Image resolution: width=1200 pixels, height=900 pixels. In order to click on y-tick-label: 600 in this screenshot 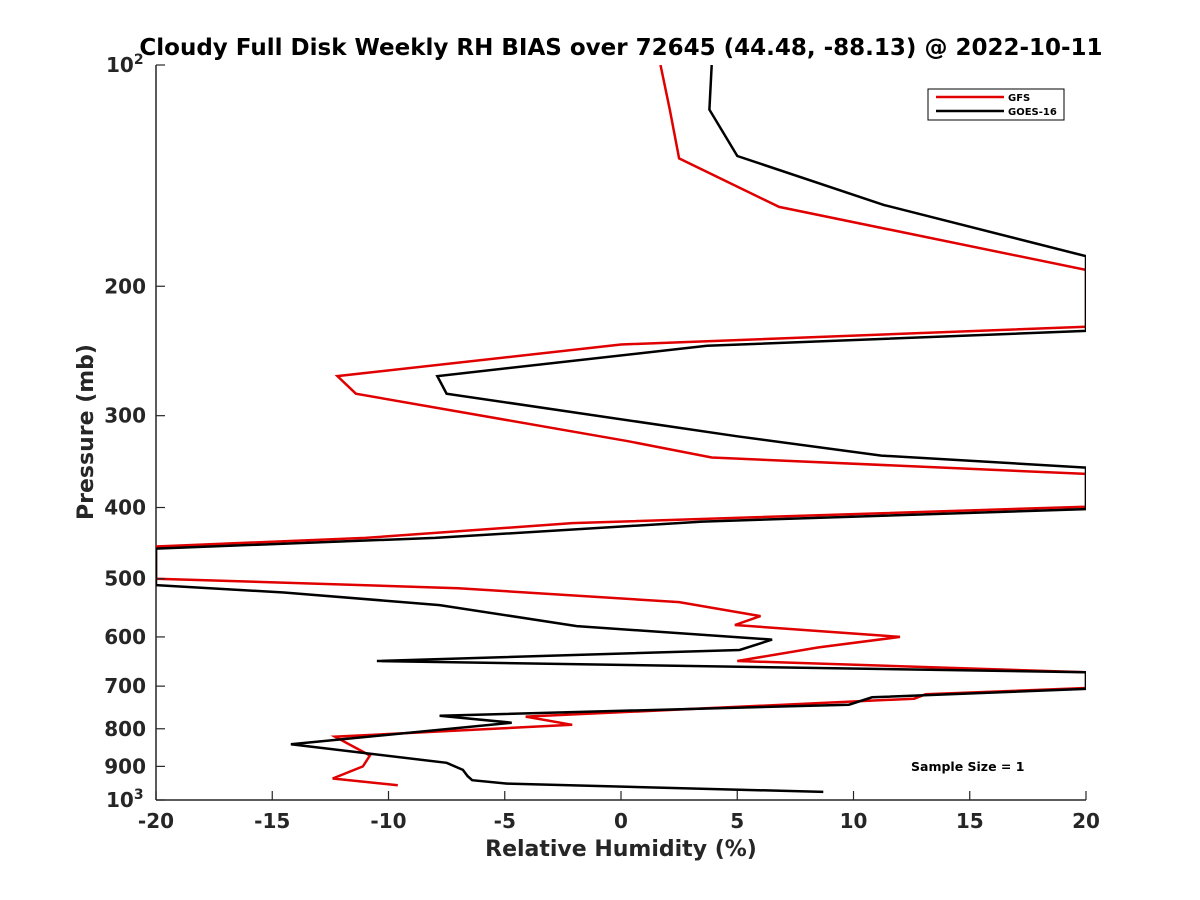, I will do `click(125, 637)`.